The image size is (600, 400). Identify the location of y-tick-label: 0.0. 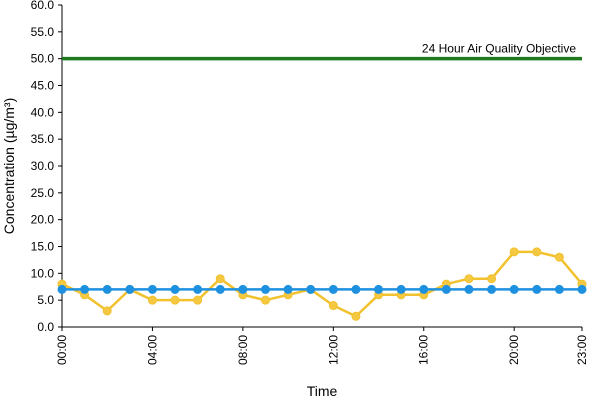
(45, 327).